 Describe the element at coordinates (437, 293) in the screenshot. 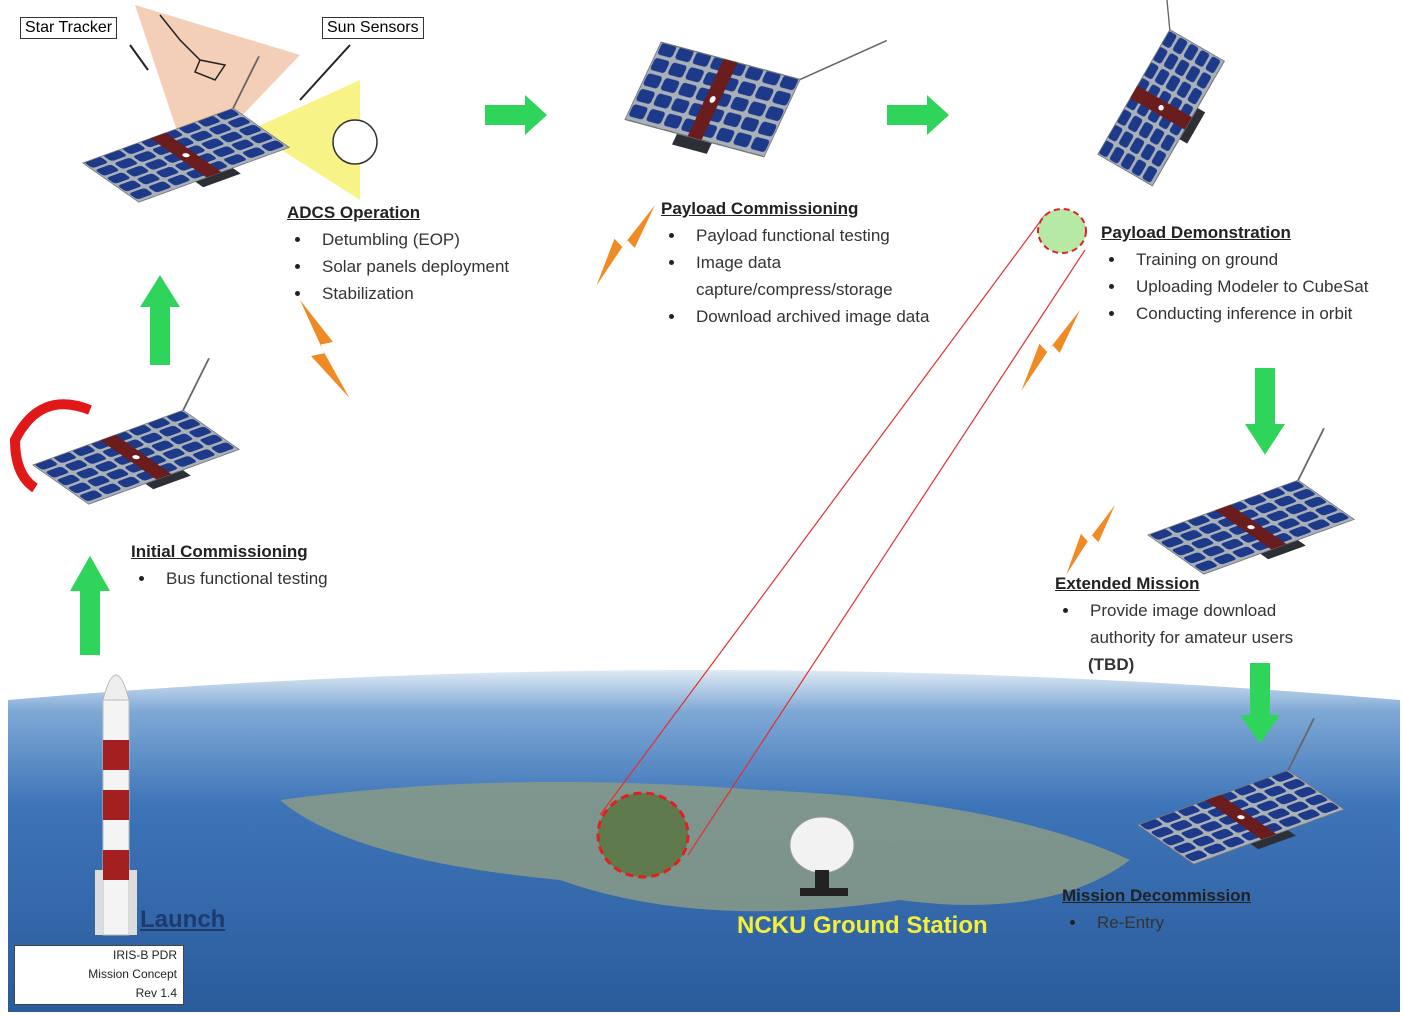

I see `bullet-item: Stabilization` at that location.